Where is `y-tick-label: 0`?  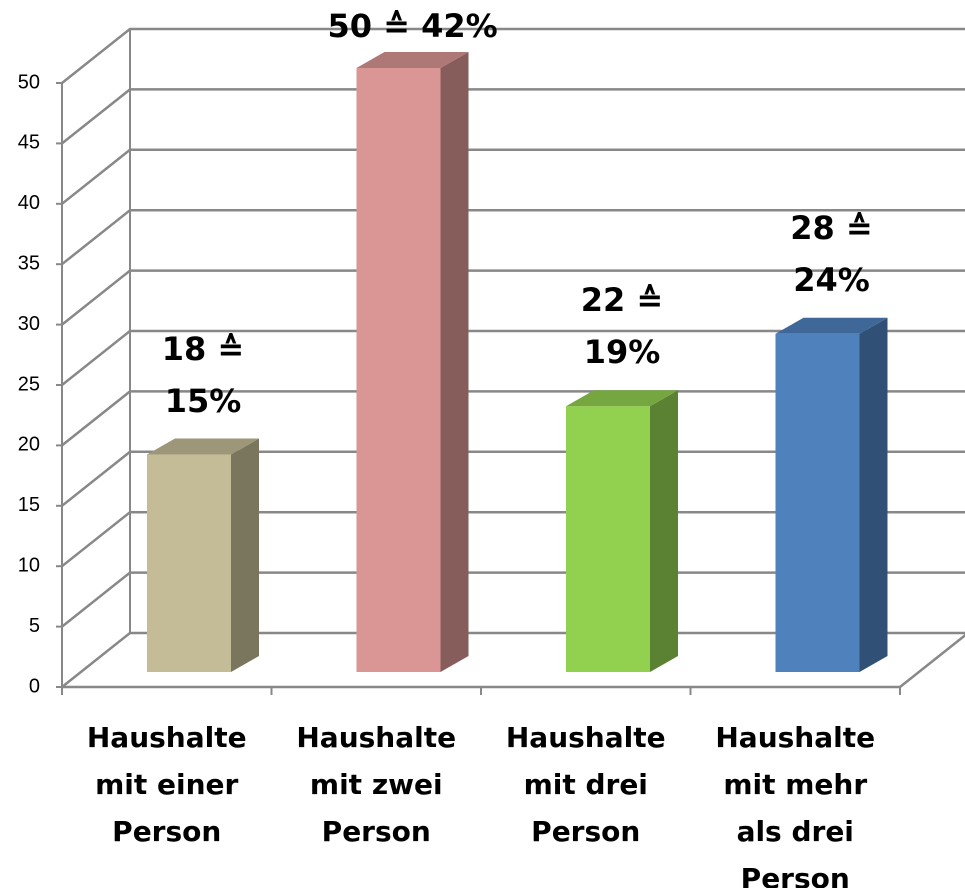
y-tick-label: 0 is located at coordinates (34, 686).